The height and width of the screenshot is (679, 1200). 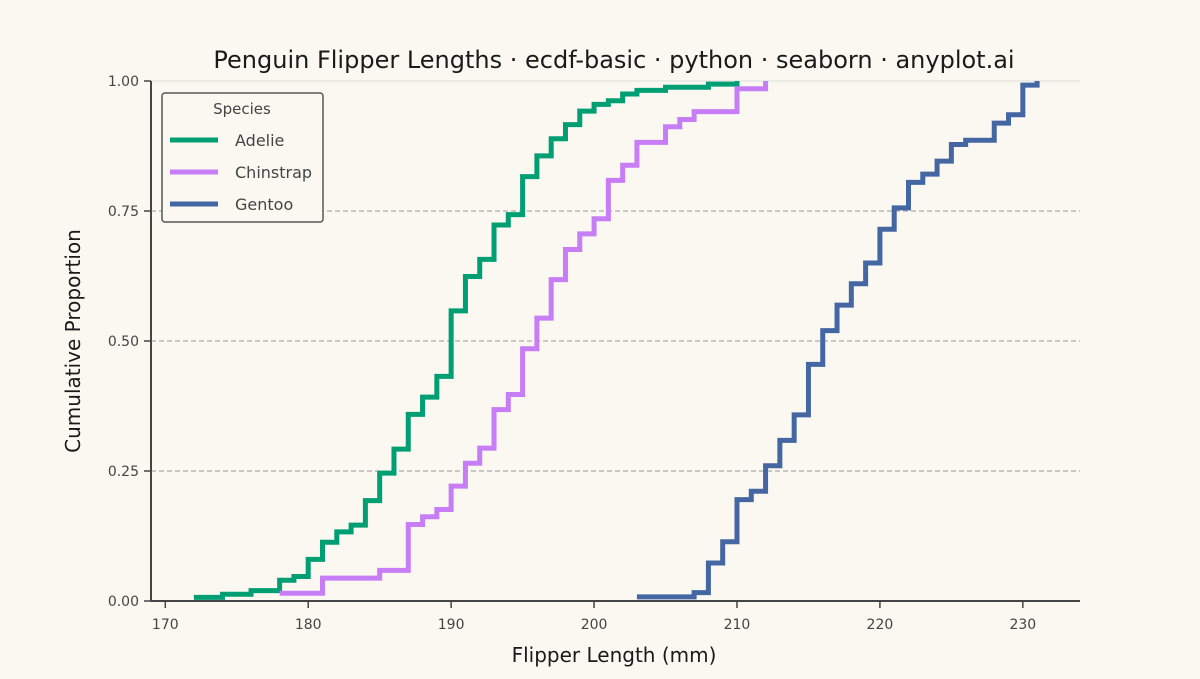 I want to click on y-tick-label: 0.25, so click(x=123, y=472).